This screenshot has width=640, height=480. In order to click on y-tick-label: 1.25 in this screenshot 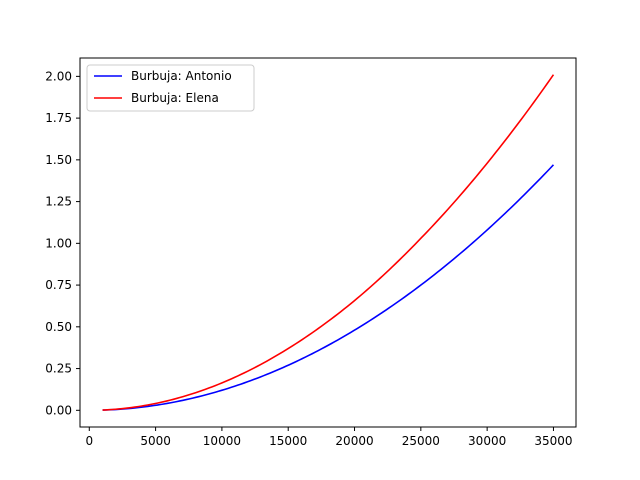, I will do `click(58, 202)`.